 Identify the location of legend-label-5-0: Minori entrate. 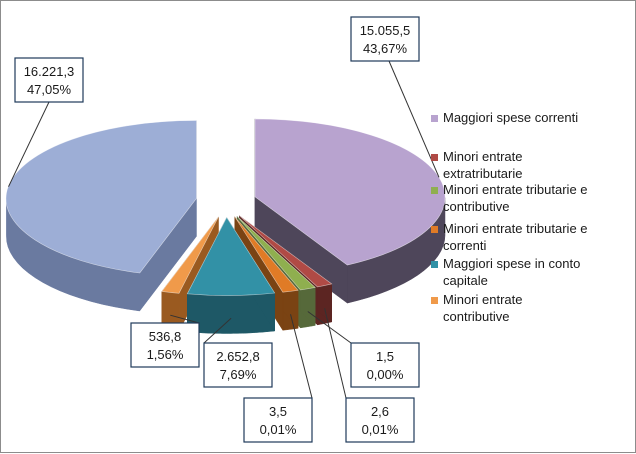
(482, 299).